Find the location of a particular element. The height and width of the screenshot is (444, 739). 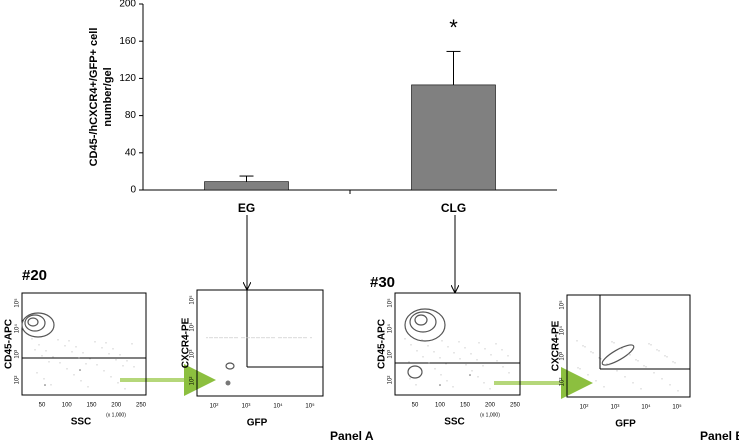

x-tick-label: 10² is located at coordinates (584, 408).